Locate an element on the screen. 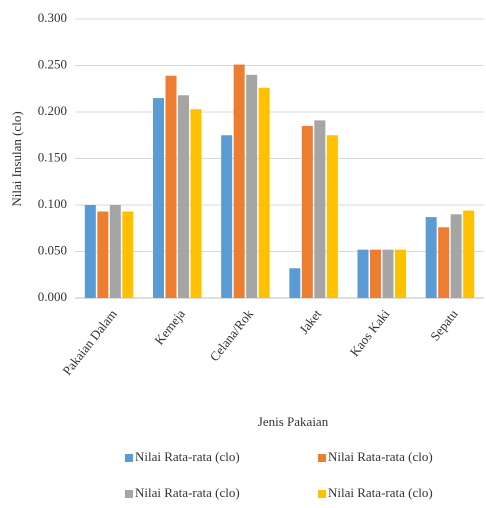 Image resolution: width=486 pixels, height=508 pixels. x-tick-label: Pakaian Dalam is located at coordinates (89, 342).